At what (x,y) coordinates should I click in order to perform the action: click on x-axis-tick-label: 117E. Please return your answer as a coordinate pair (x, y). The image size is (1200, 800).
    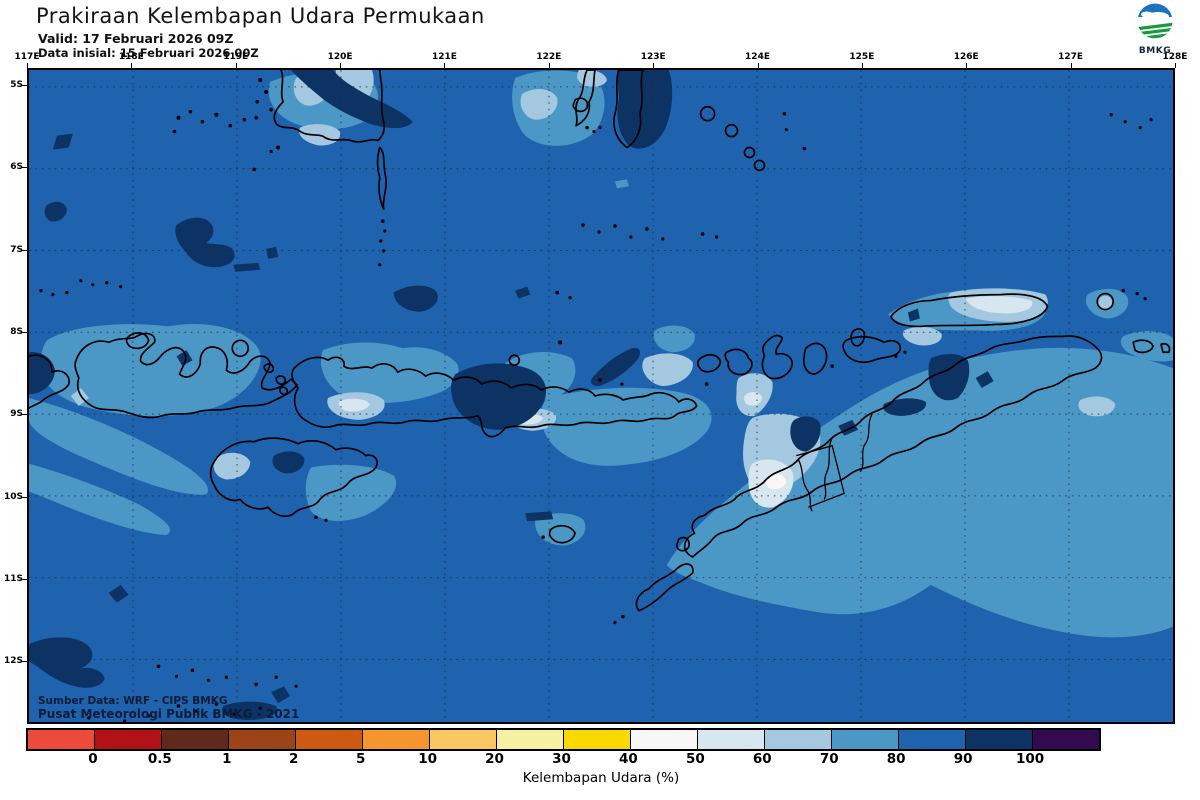
    Looking at the image, I should click on (27, 57).